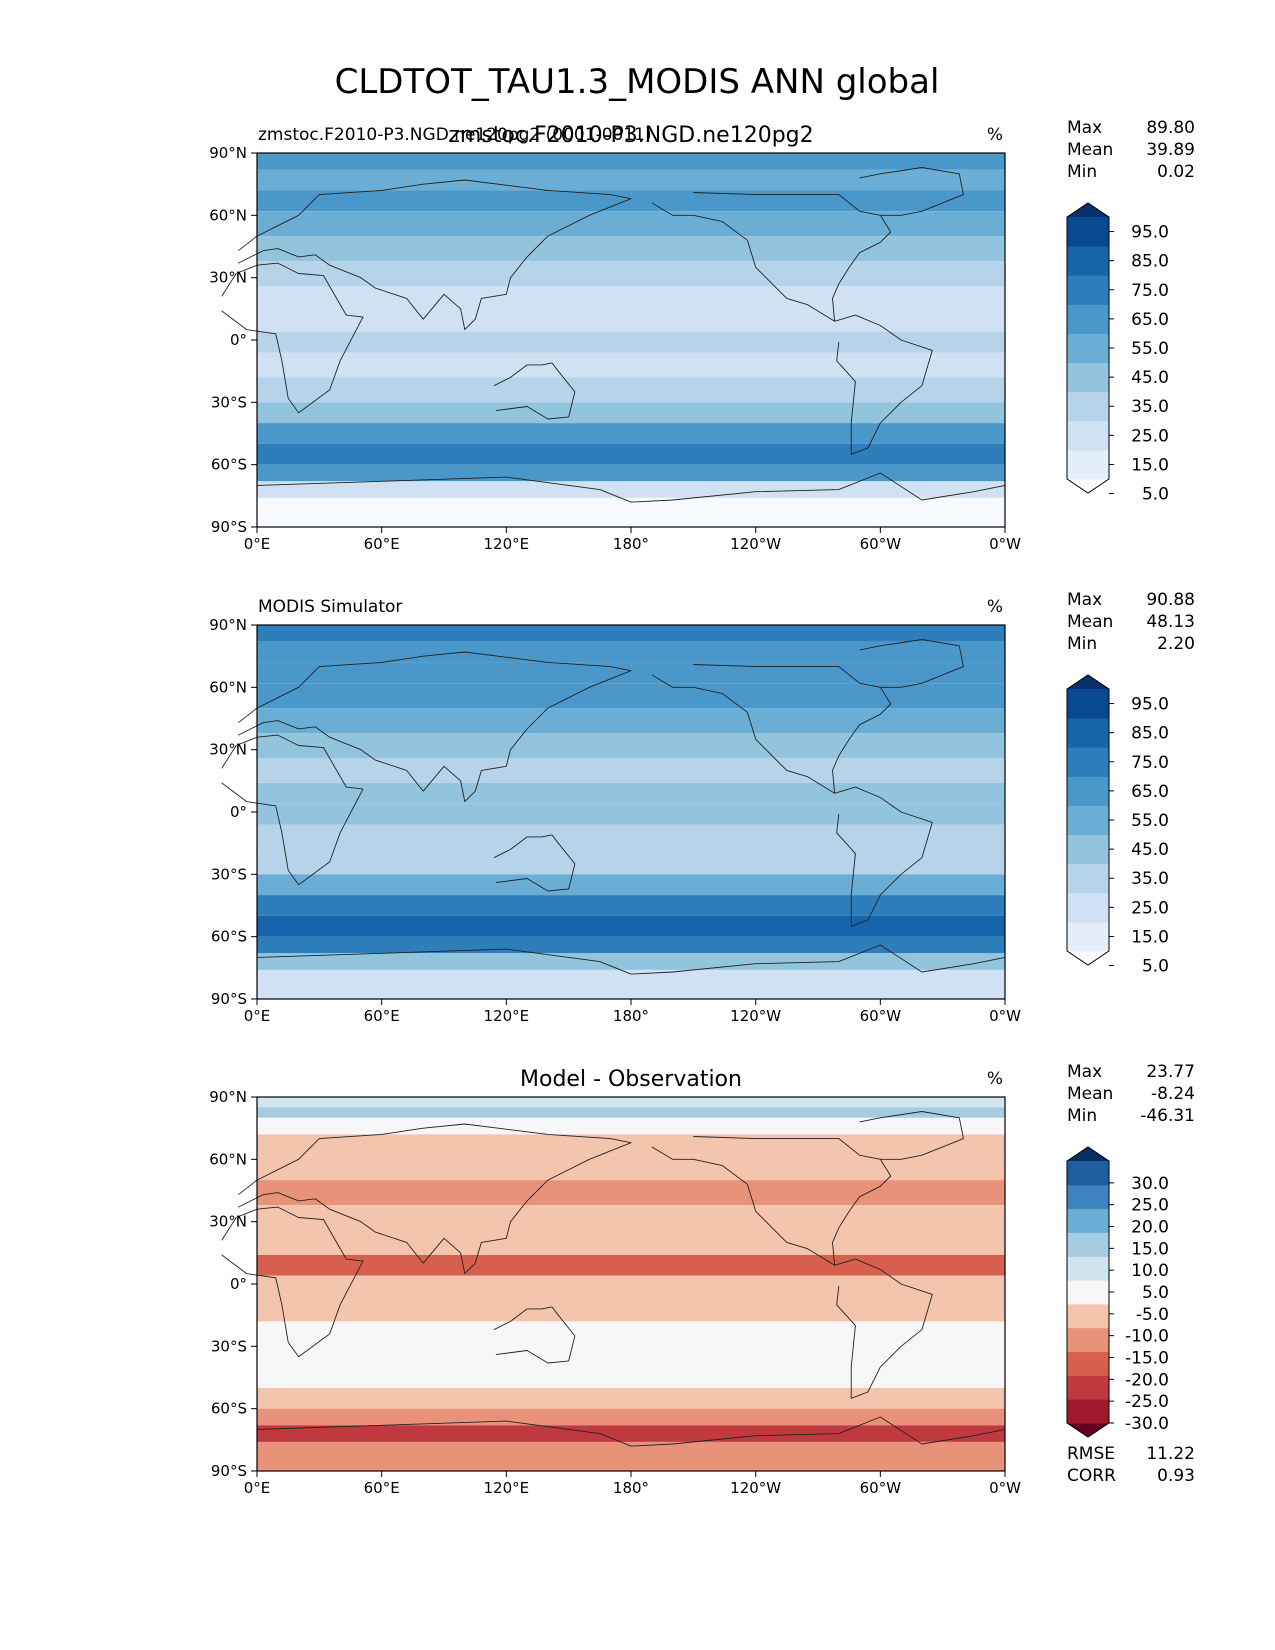 This screenshot has height=1650, width=1275. Describe the element at coordinates (1147, 1380) in the screenshot. I see `colorbar-tick-label: -20.0` at that location.